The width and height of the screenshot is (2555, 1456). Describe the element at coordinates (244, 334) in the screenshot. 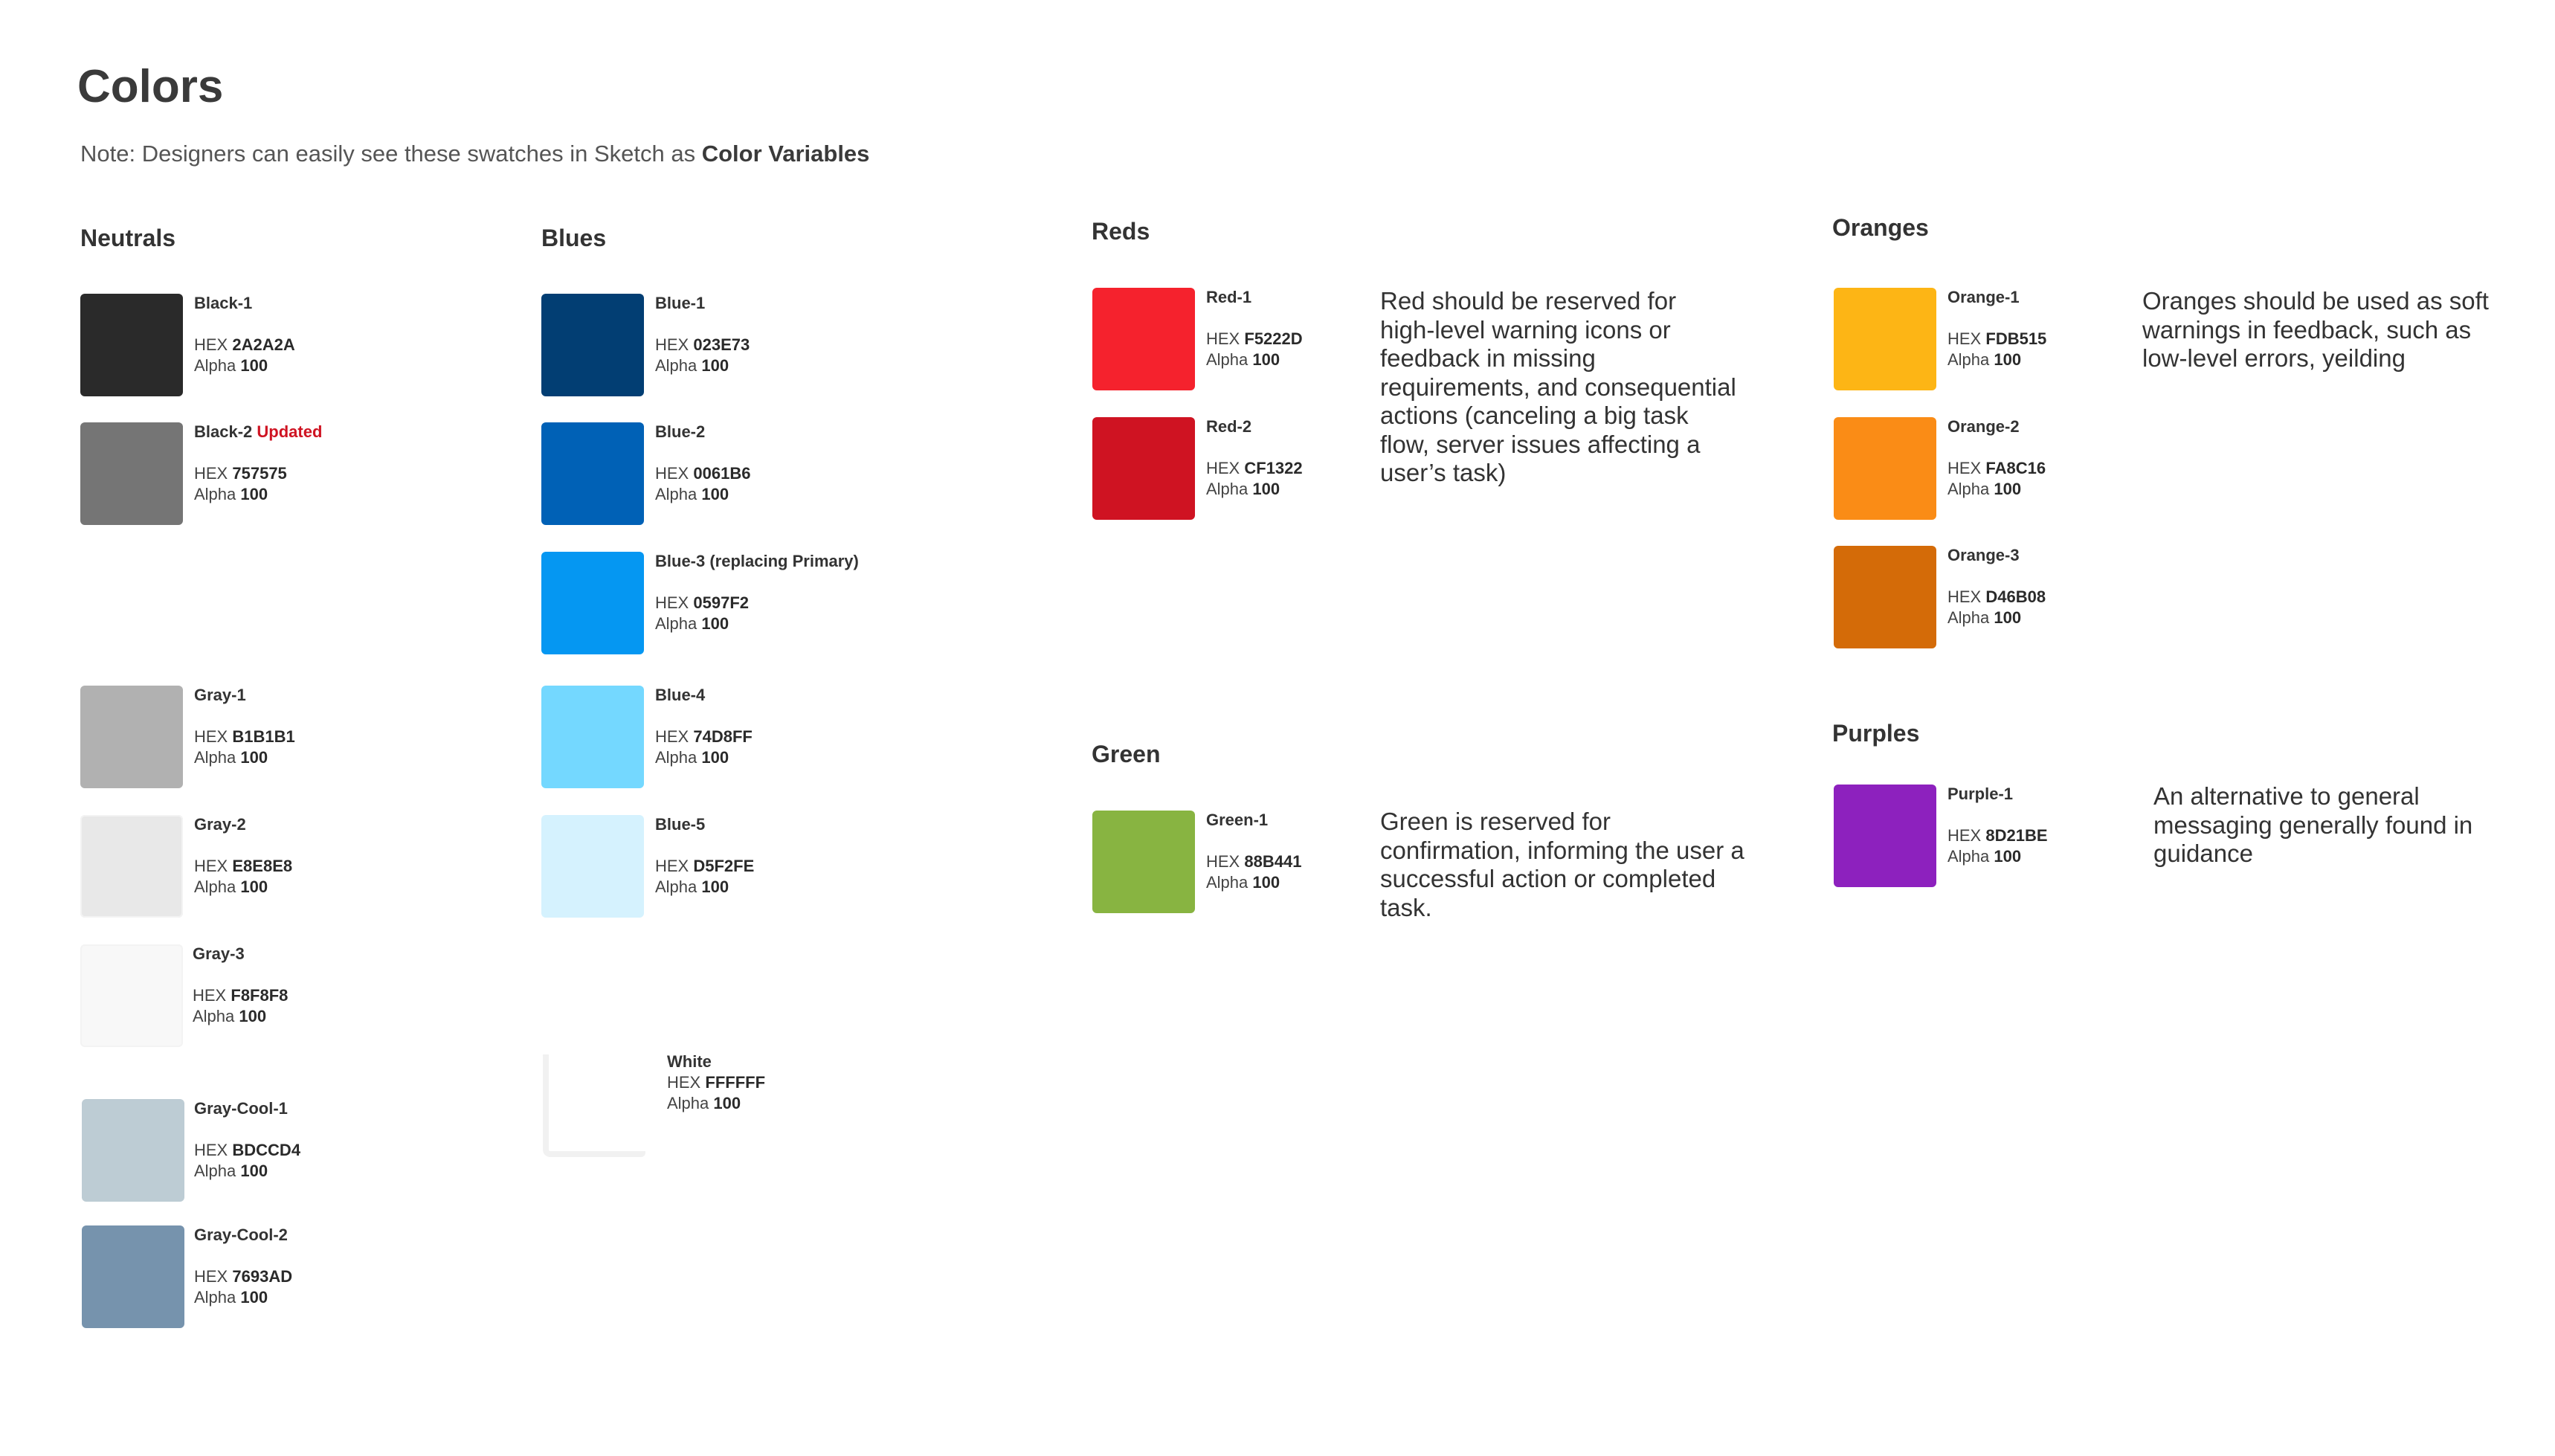

I see `color-info-black-1: Black-1 HEX 2A2A2A Alpha 100` at that location.